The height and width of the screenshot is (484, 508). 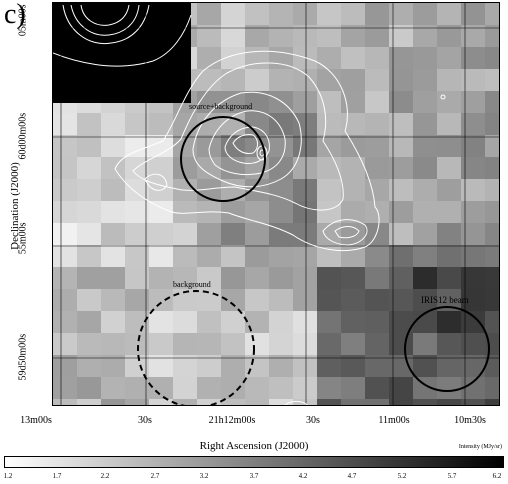 What do you see at coordinates (313, 420) in the screenshot?
I see `x-tick-label: 30s` at bounding box center [313, 420].